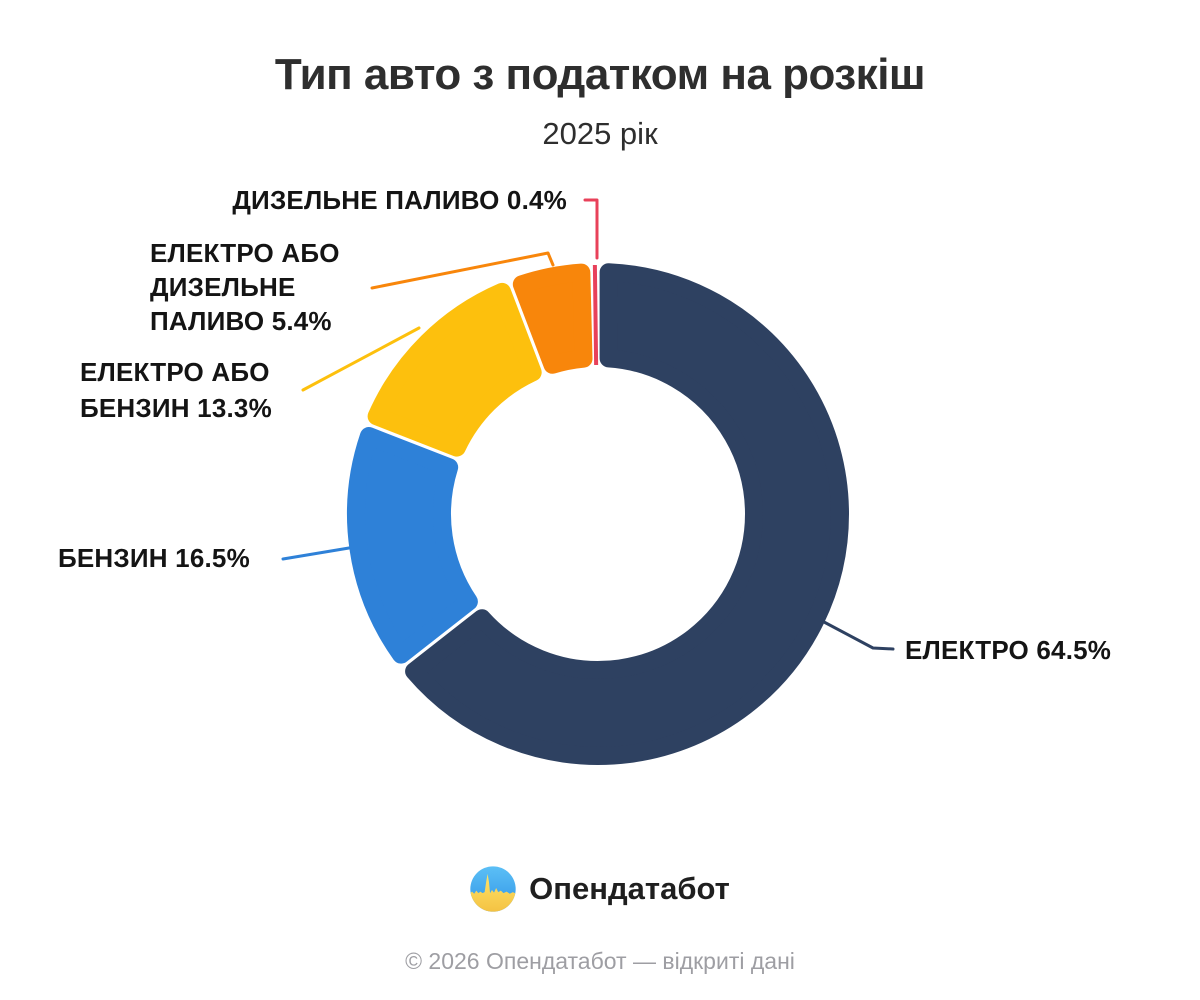 Image resolution: width=1200 pixels, height=1000 pixels. Describe the element at coordinates (493, 889) in the screenshot. I see `opendatabot-logo-icon` at that location.